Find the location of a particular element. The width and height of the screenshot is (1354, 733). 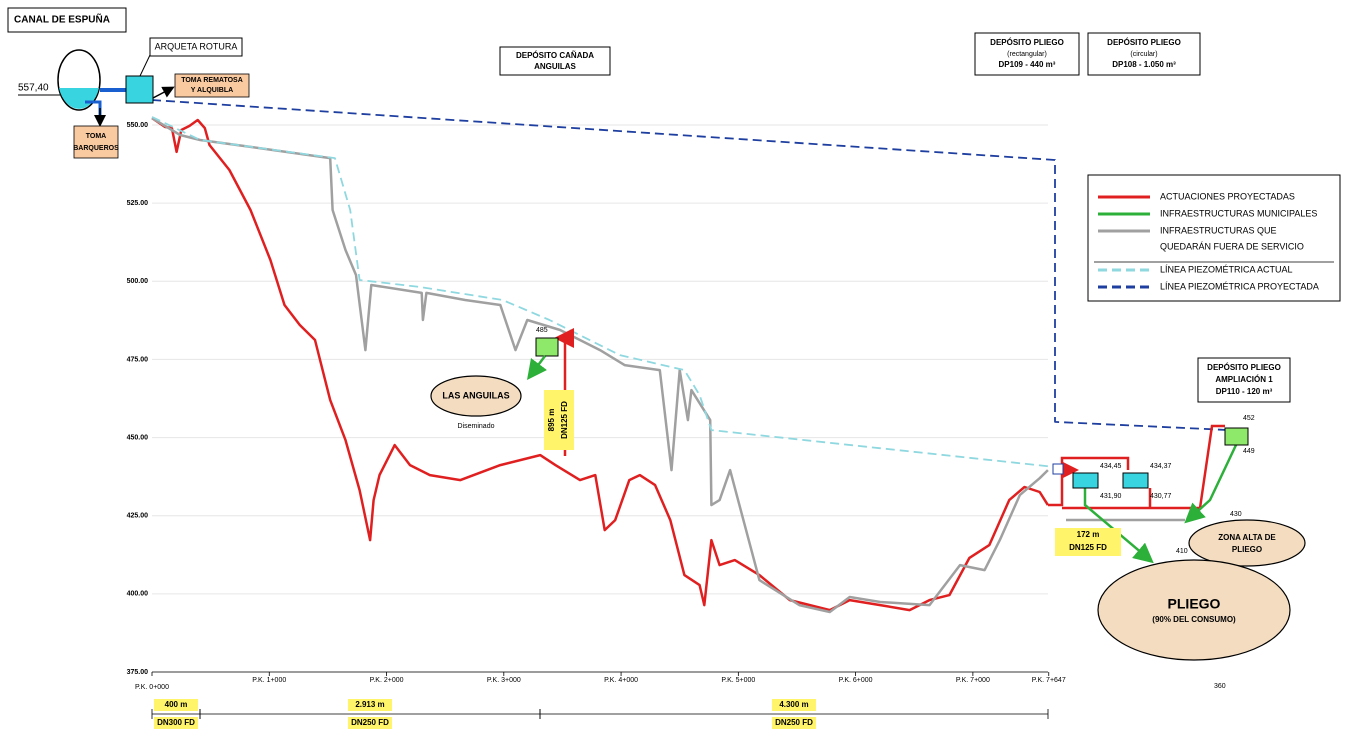

arqueta-label-box is located at coordinates (196, 47).